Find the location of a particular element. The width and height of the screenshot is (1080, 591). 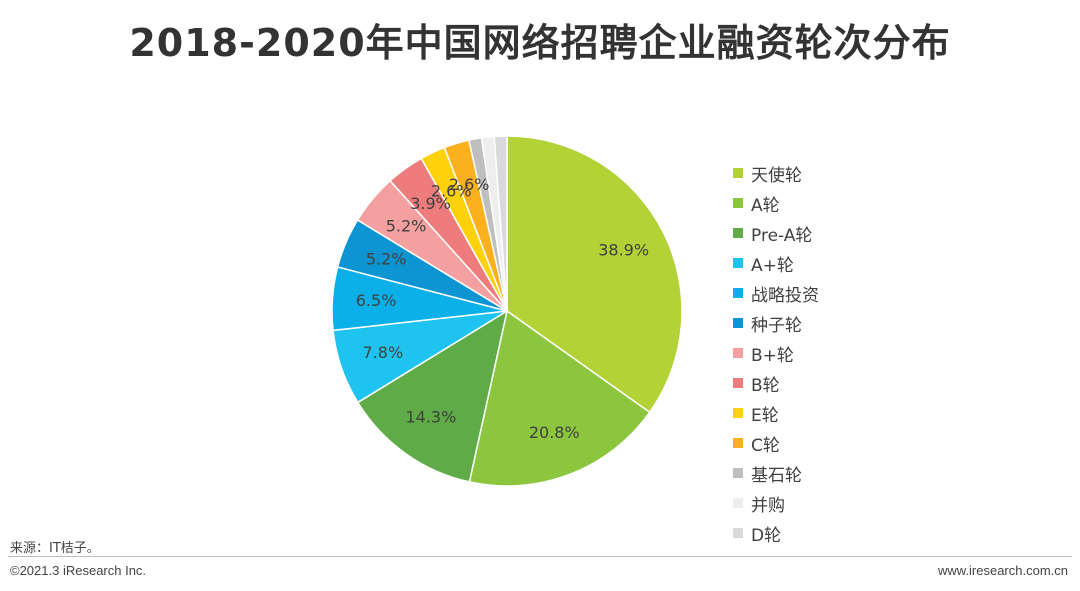

slice-label-5: 5.2% is located at coordinates (386, 258).